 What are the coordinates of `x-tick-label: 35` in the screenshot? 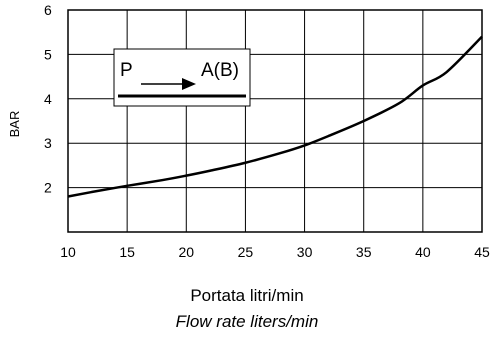 It's located at (364, 252).